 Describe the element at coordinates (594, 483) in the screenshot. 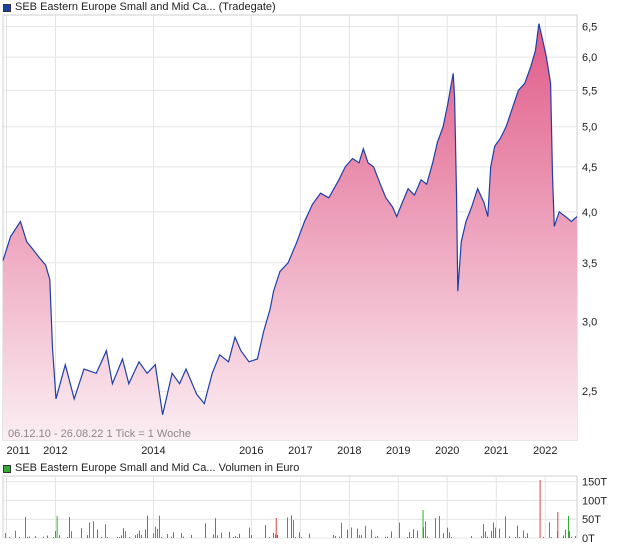

I see `volume-y-tick-label: 150T` at that location.